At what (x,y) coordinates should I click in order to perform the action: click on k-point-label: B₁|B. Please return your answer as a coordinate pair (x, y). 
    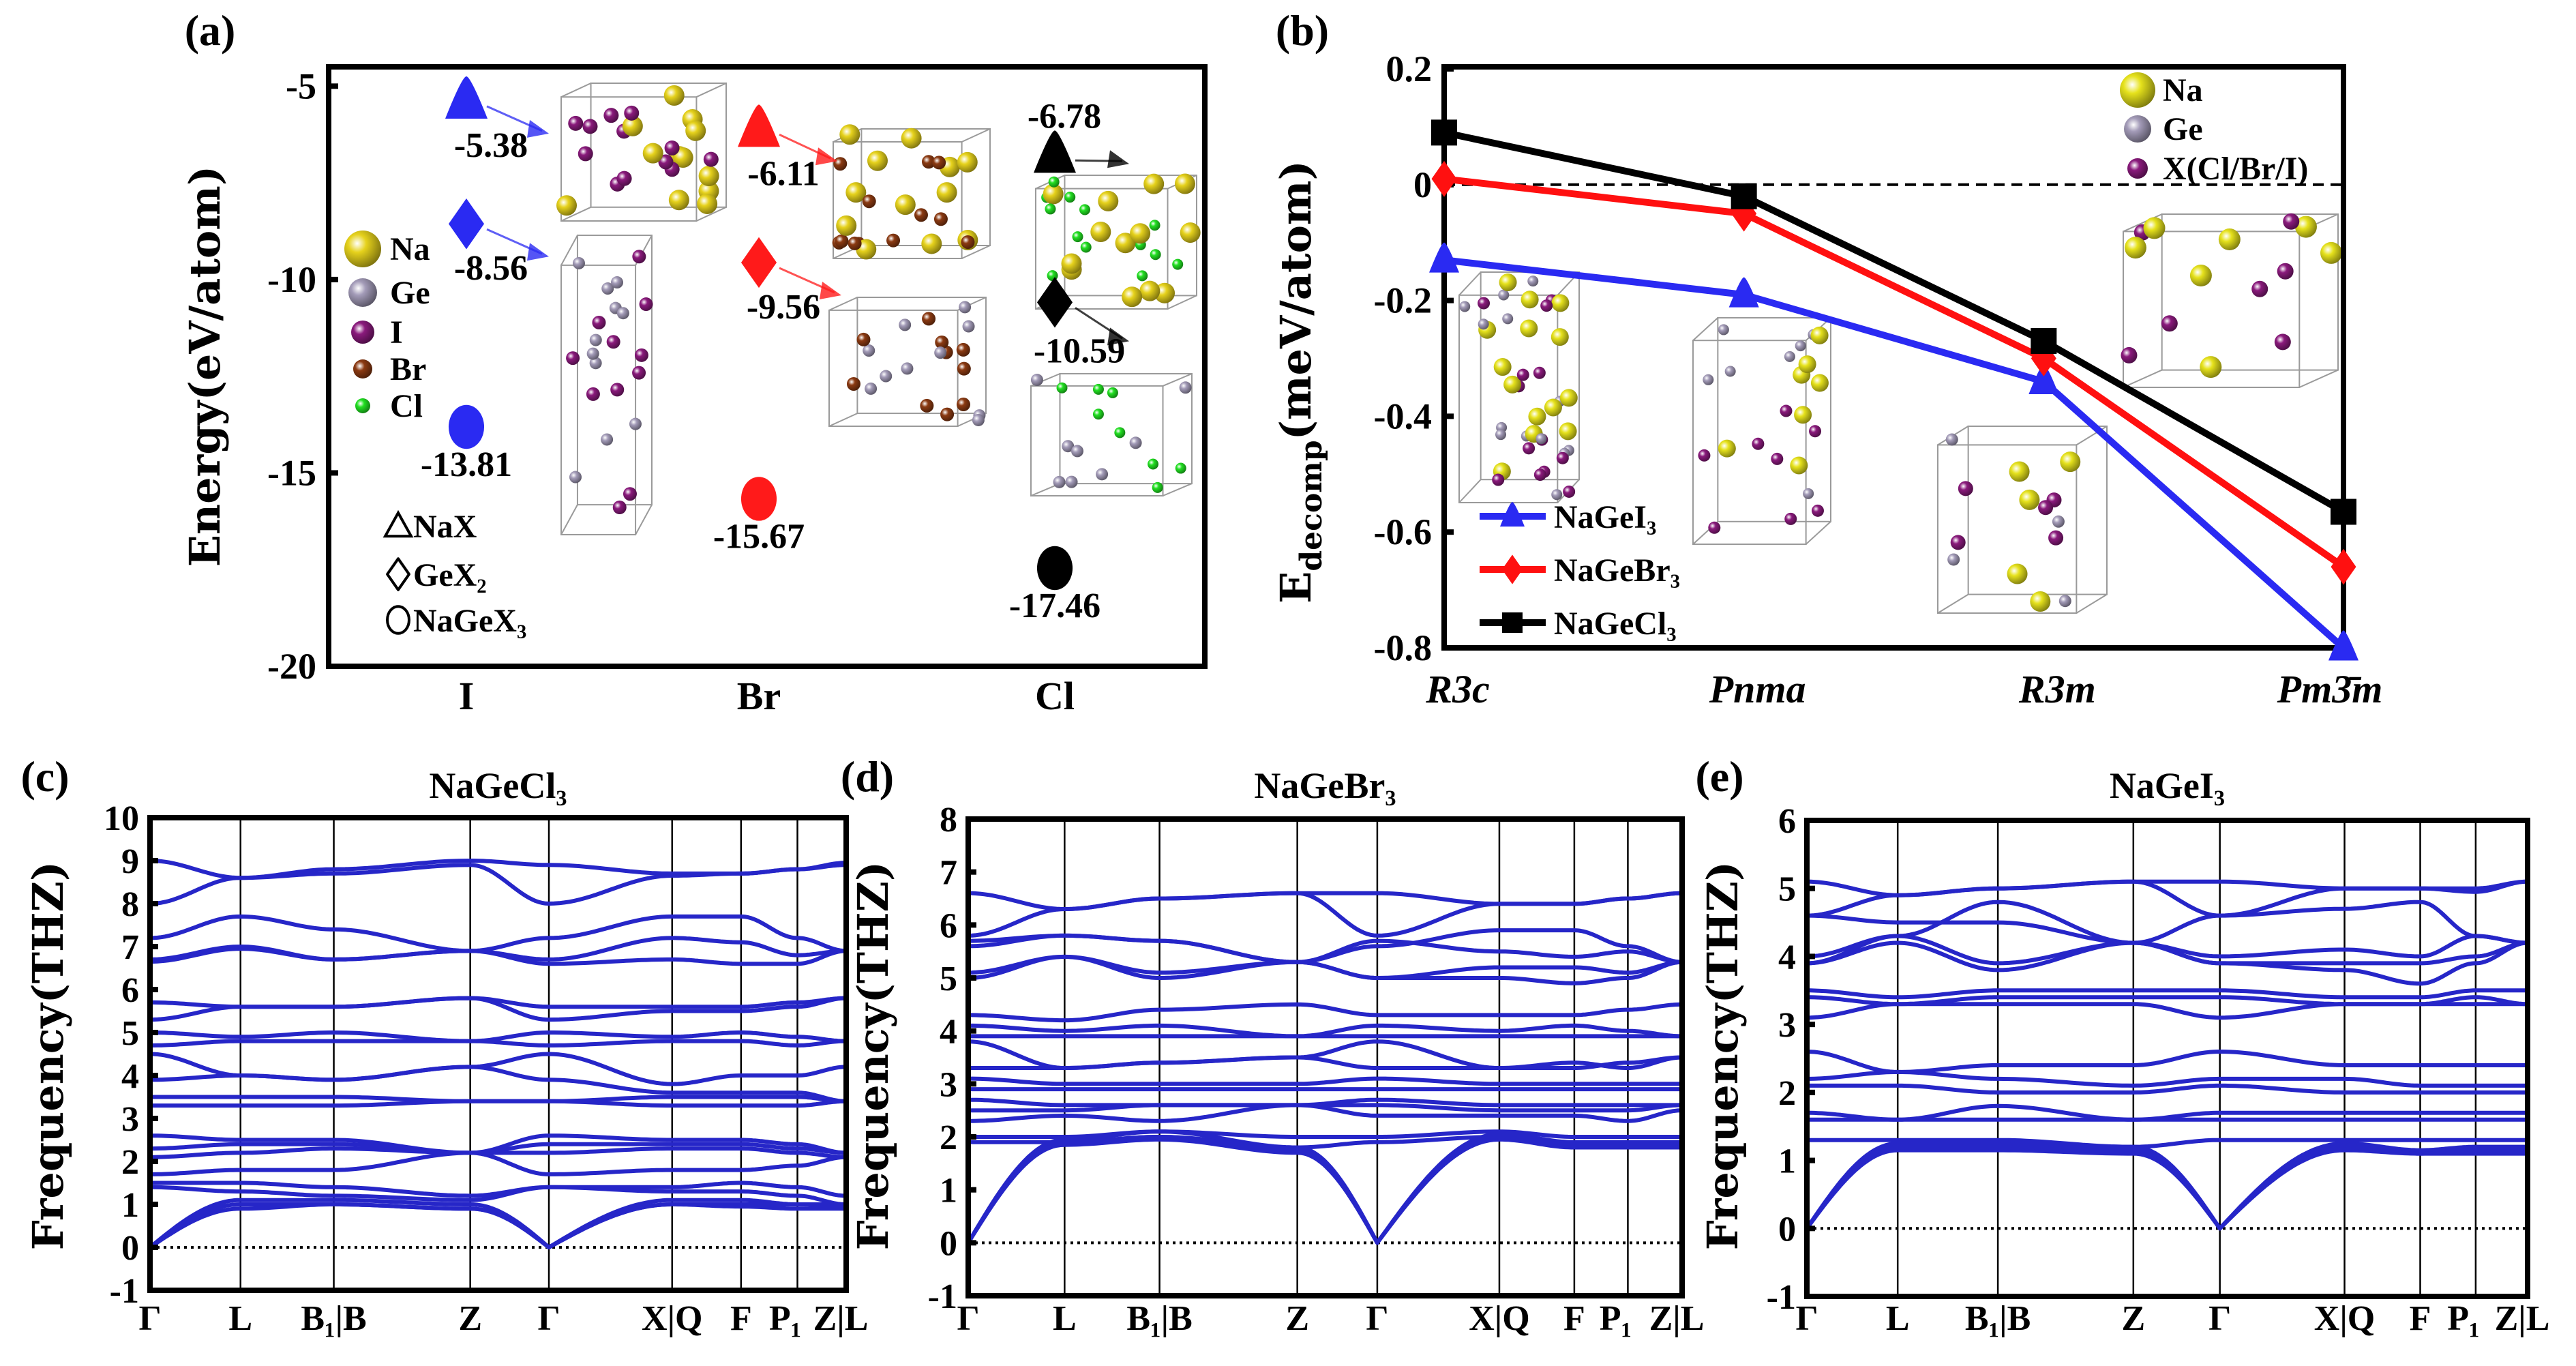
    Looking at the image, I should click on (333, 1318).